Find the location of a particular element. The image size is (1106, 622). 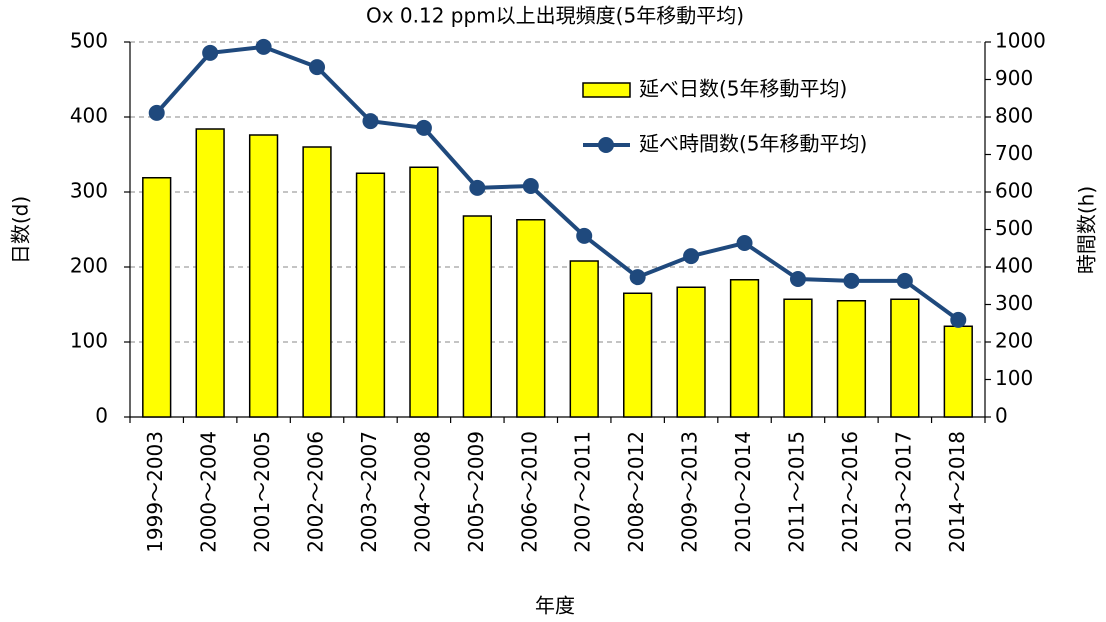

x-tick-label: 2005～2009 is located at coordinates (476, 492).